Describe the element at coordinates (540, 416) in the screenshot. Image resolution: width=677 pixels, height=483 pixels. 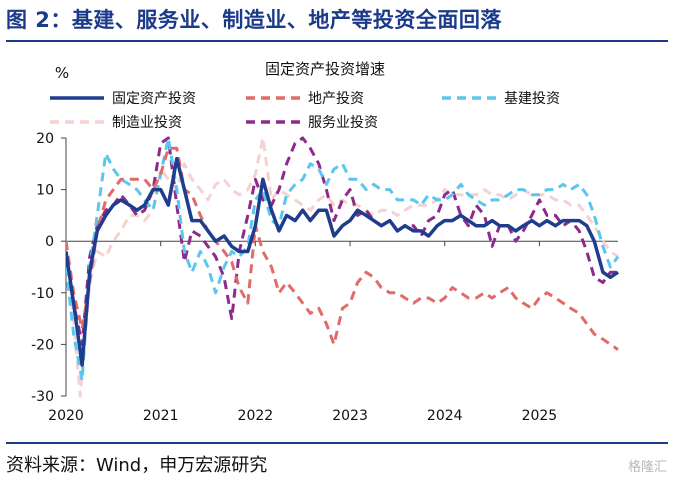
I see `x-tick-label: 2025` at that location.